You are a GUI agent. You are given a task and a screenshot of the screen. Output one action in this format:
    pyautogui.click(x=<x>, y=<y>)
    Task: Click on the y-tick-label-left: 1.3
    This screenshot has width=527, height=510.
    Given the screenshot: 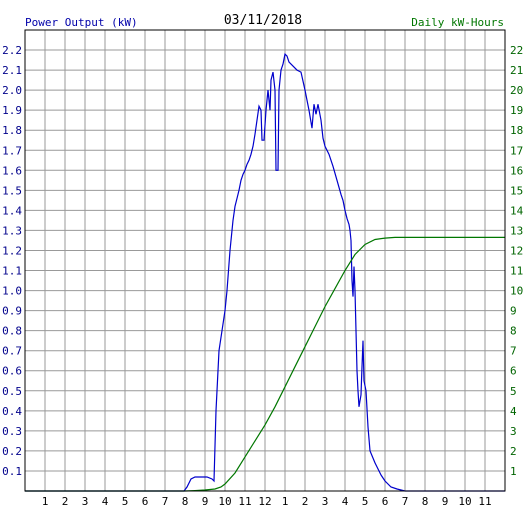 What is the action you would take?
    pyautogui.click(x=12, y=230)
    